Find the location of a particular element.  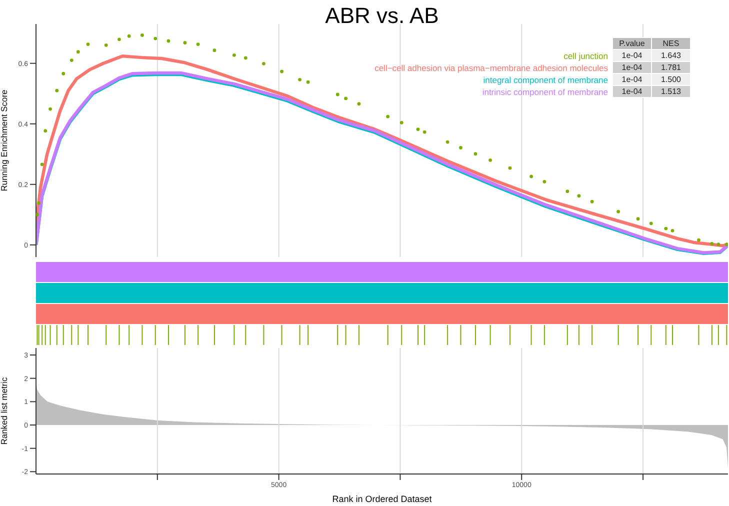

annotation: 1.513 is located at coordinates (671, 92).